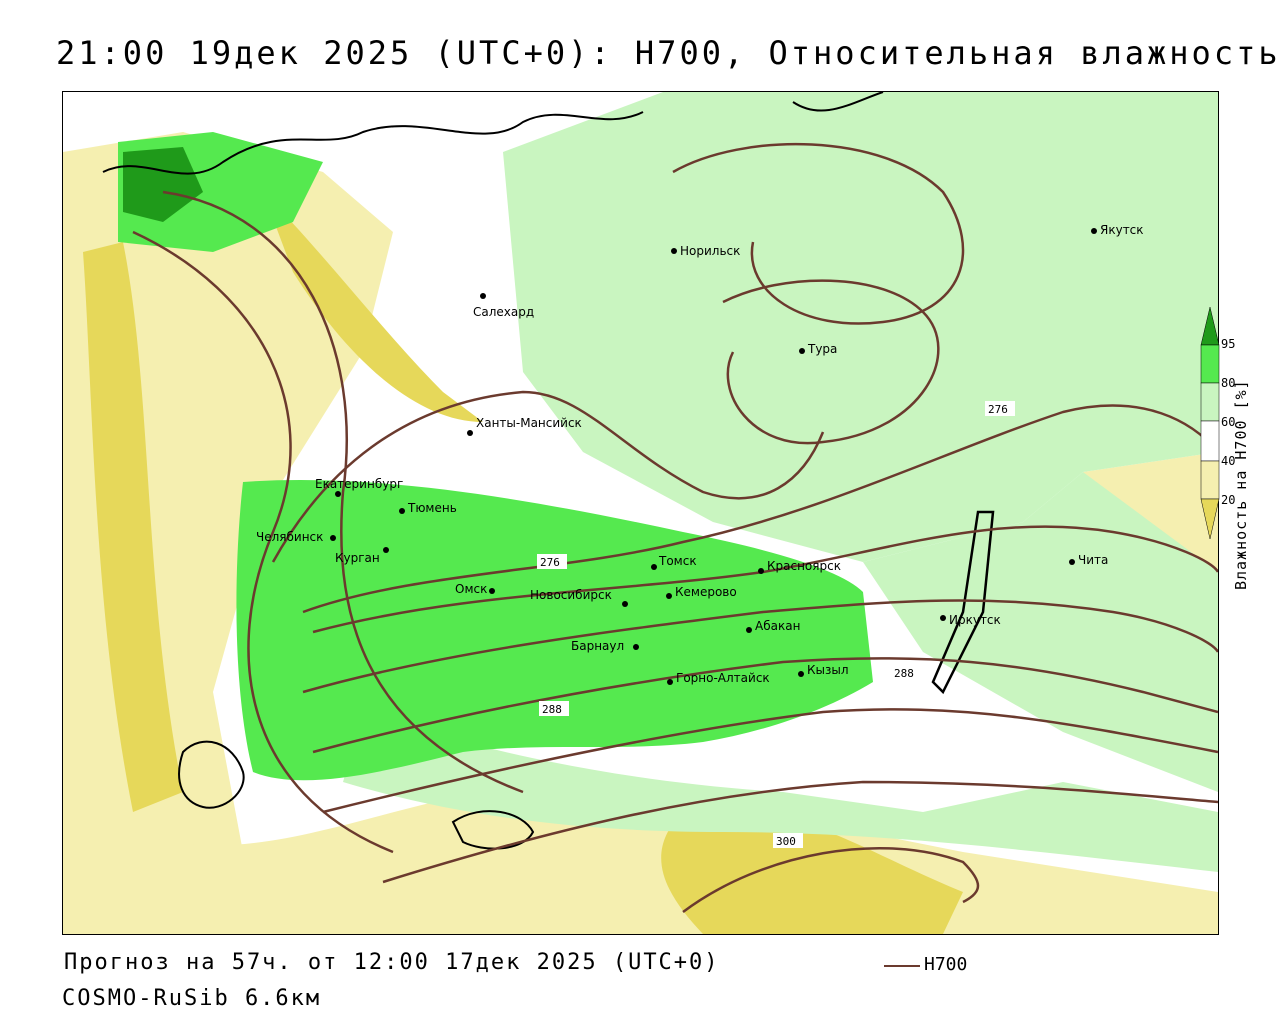 The width and height of the screenshot is (1280, 1024). I want to click on city-label: Норильск, so click(710, 251).